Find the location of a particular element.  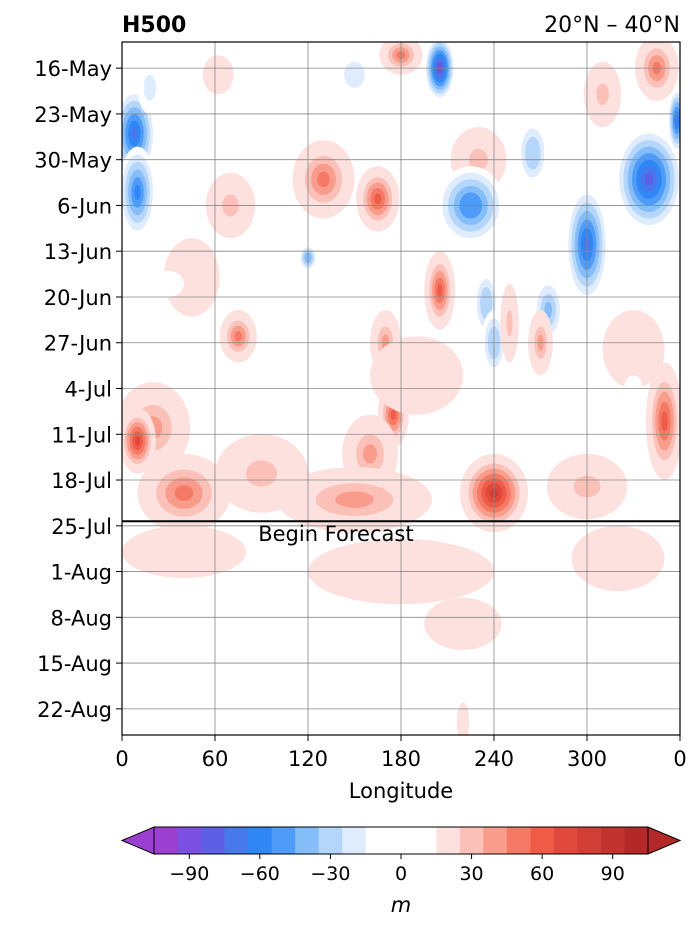

y-tick-label: 1-Aug is located at coordinates (81, 573).